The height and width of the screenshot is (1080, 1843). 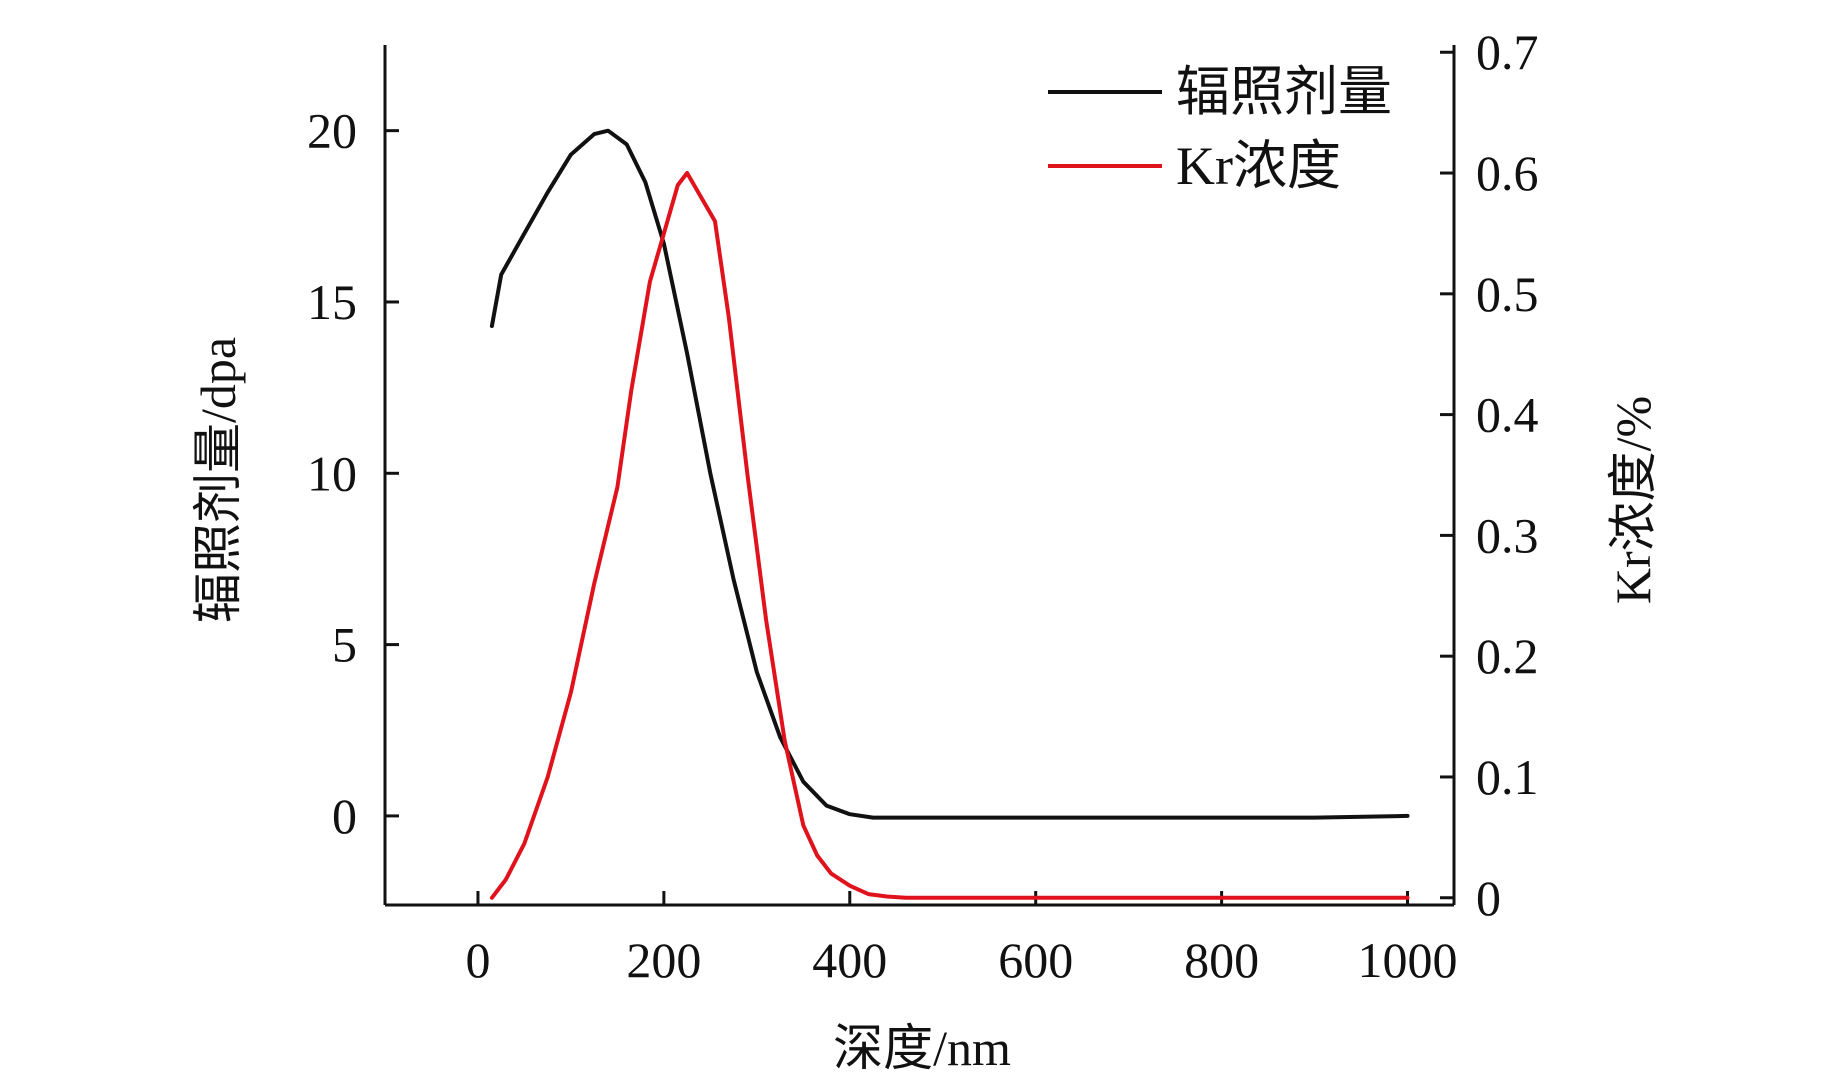 I want to click on right-axis-ticks: 0 0.1 0.2 0.3 0.4 0.5 0.6 0.7, so click(x=1489, y=475).